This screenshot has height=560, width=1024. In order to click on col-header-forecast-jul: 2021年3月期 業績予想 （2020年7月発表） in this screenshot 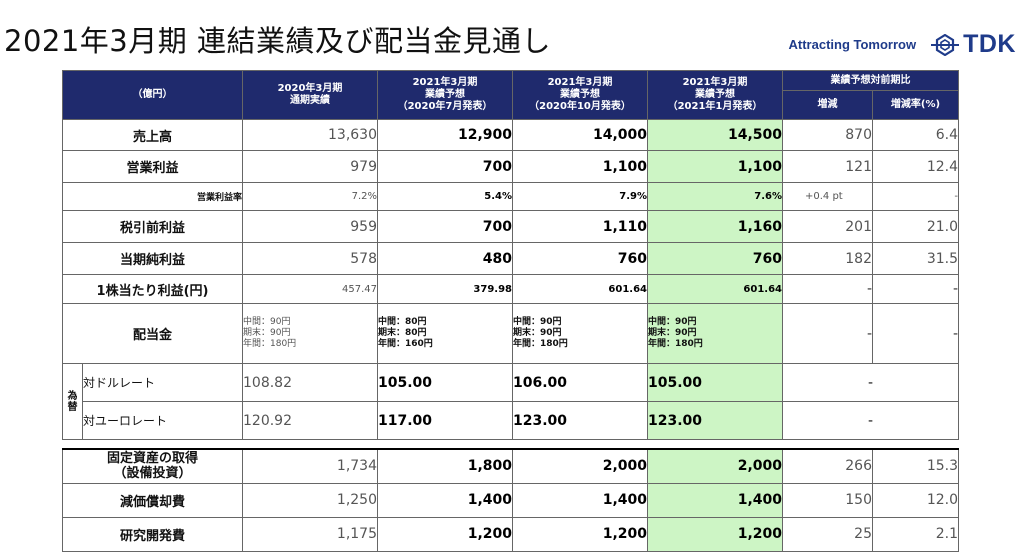, I will do `click(445, 95)`.